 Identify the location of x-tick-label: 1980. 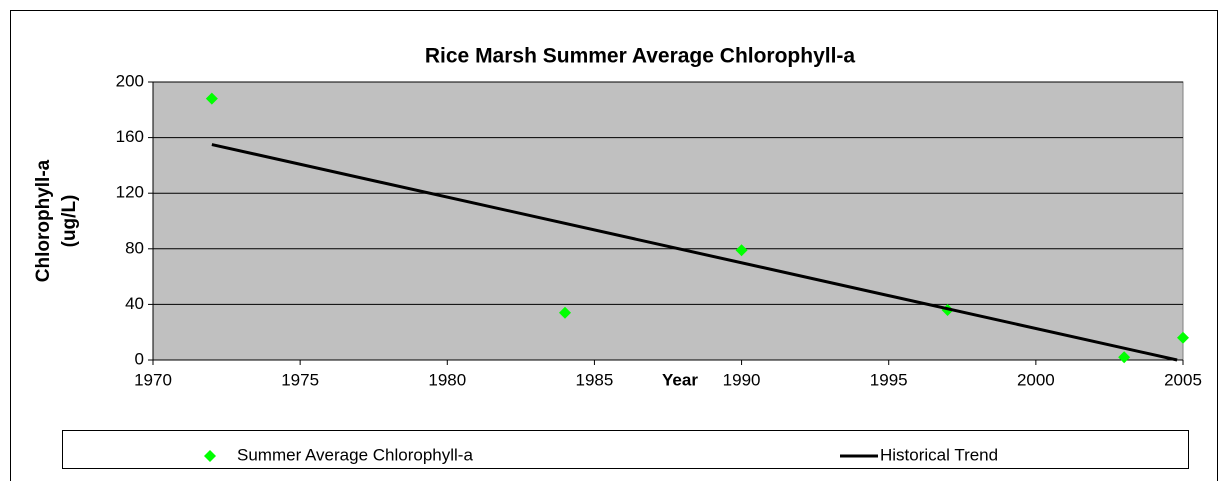
(447, 379).